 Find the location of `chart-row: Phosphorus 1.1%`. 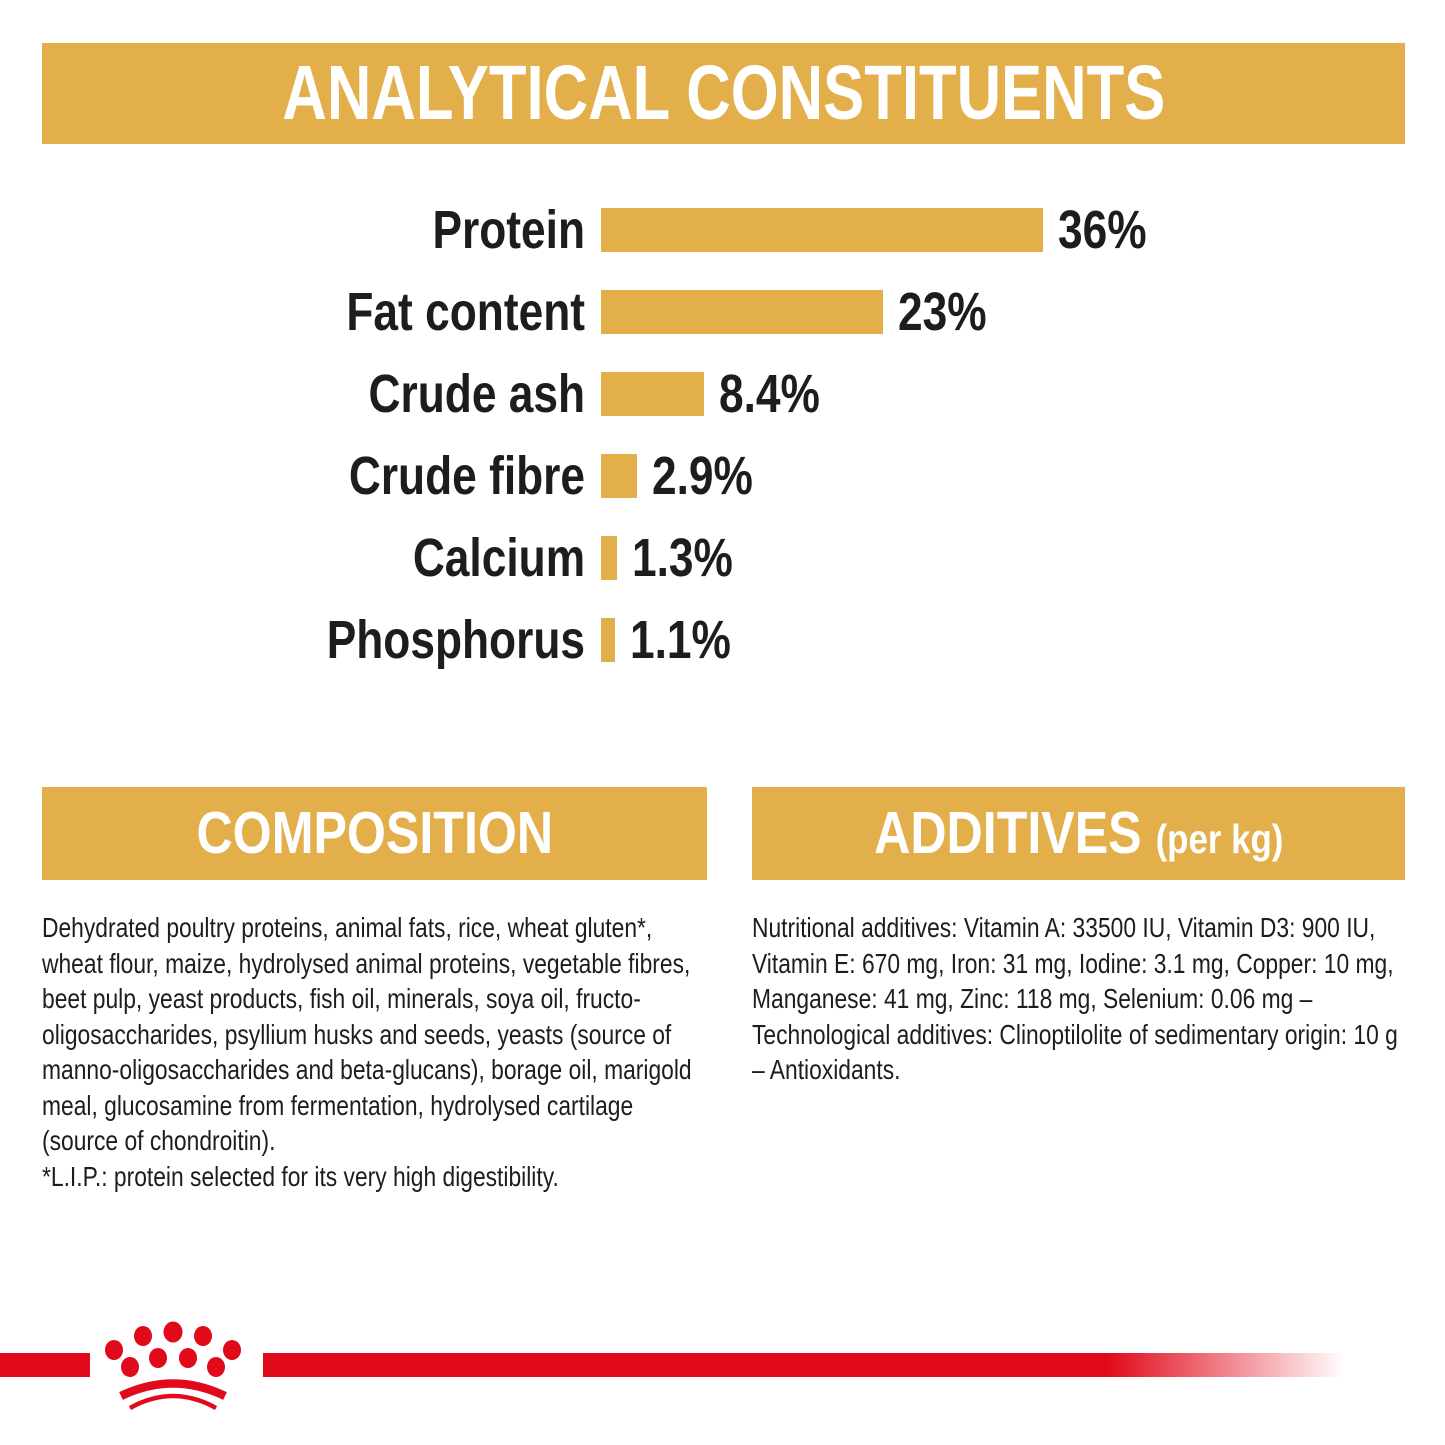

chart-row: Phosphorus 1.1% is located at coordinates (722, 640).